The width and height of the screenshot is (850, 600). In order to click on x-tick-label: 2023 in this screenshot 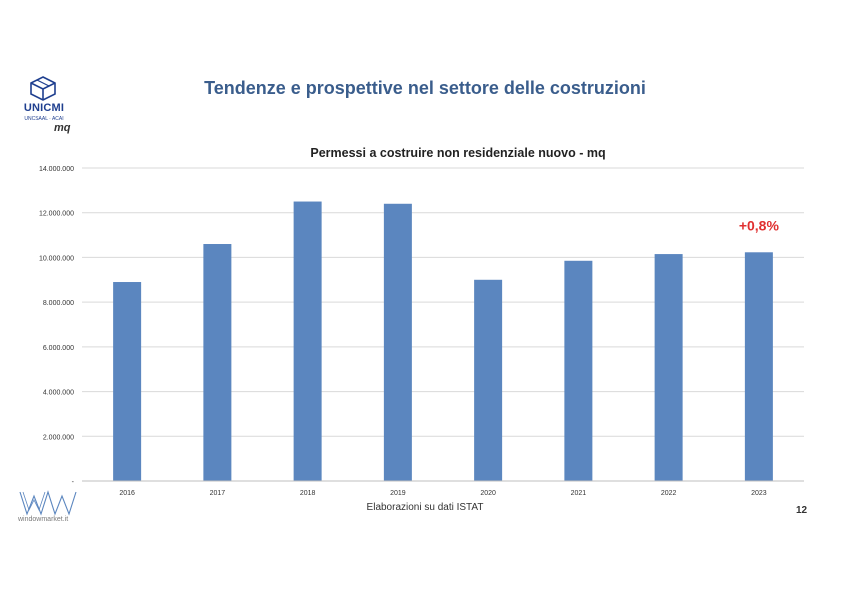, I will do `click(759, 493)`.